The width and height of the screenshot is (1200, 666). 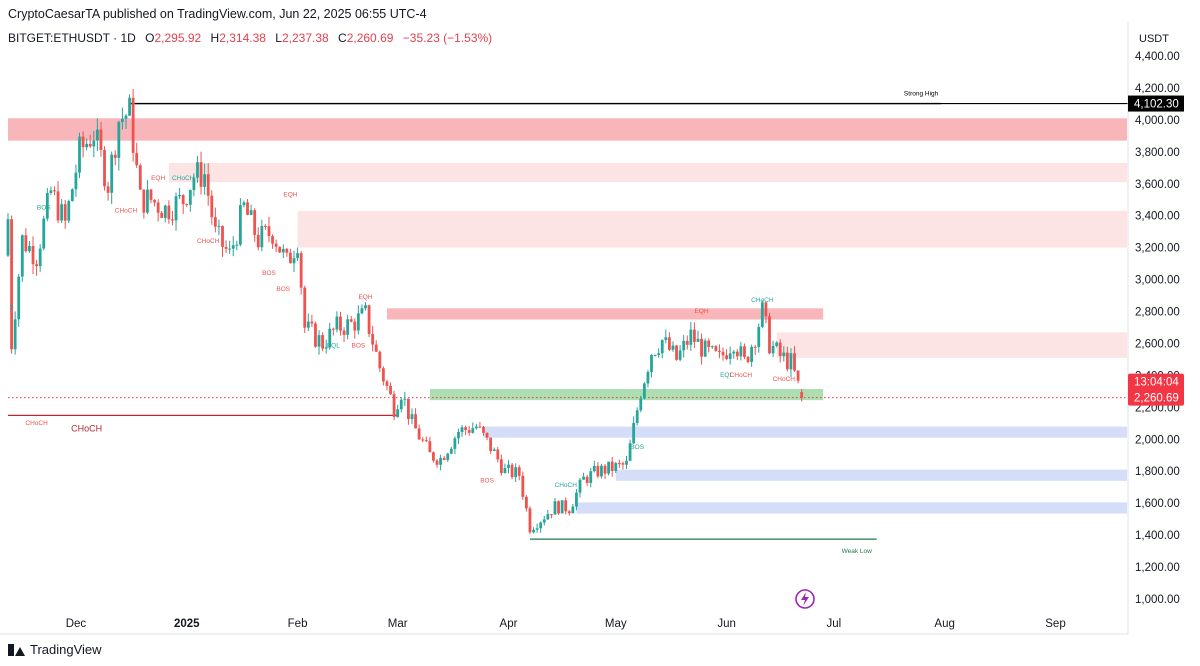 What do you see at coordinates (805, 599) in the screenshot?
I see `lightning-icon` at bounding box center [805, 599].